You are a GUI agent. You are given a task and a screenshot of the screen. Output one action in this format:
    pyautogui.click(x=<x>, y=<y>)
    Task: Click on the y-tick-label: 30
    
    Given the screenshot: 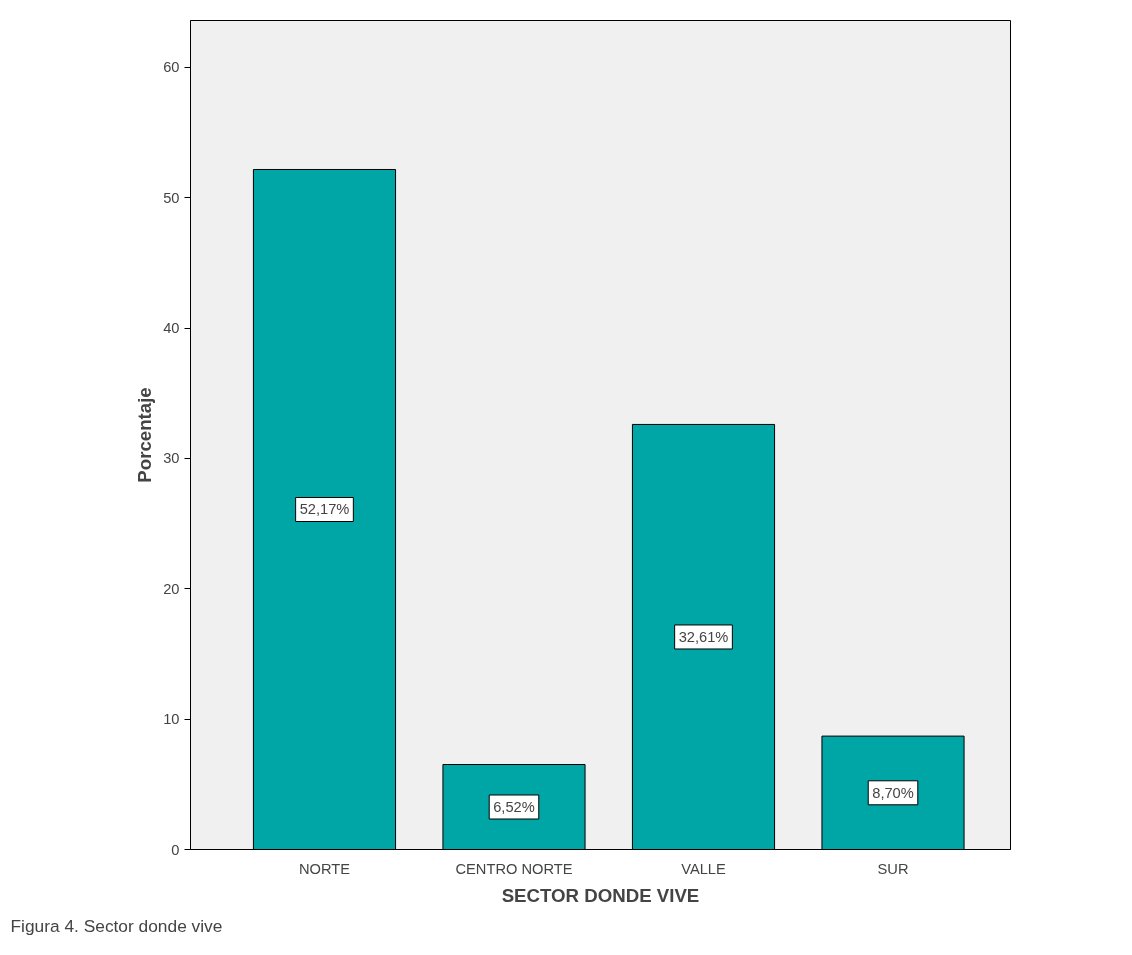 What is the action you would take?
    pyautogui.click(x=171, y=458)
    